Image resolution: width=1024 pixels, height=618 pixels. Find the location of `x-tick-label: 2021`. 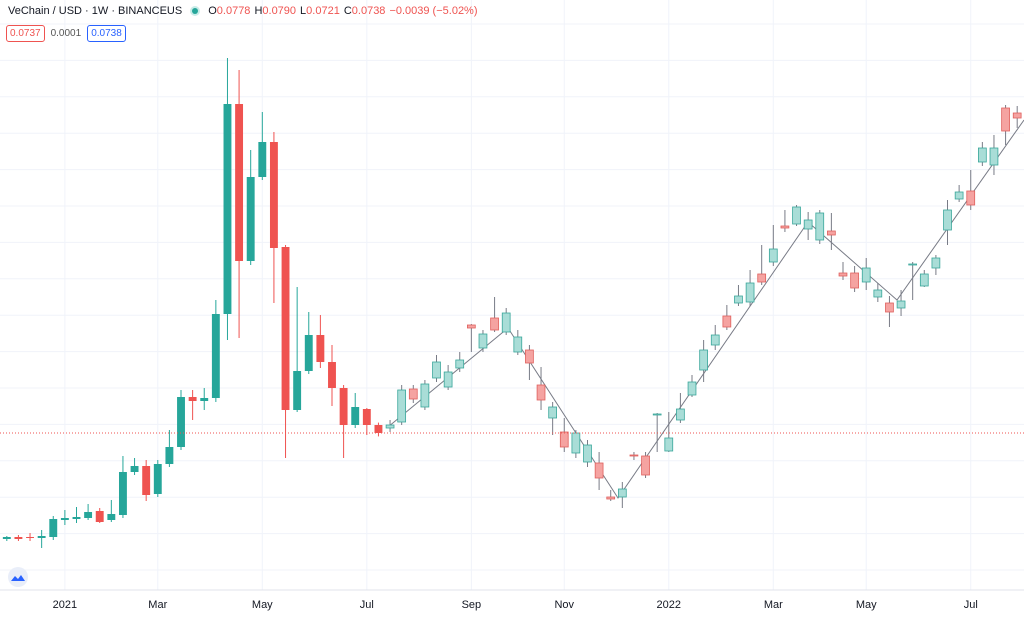

x-tick-label: 2021 is located at coordinates (65, 605).